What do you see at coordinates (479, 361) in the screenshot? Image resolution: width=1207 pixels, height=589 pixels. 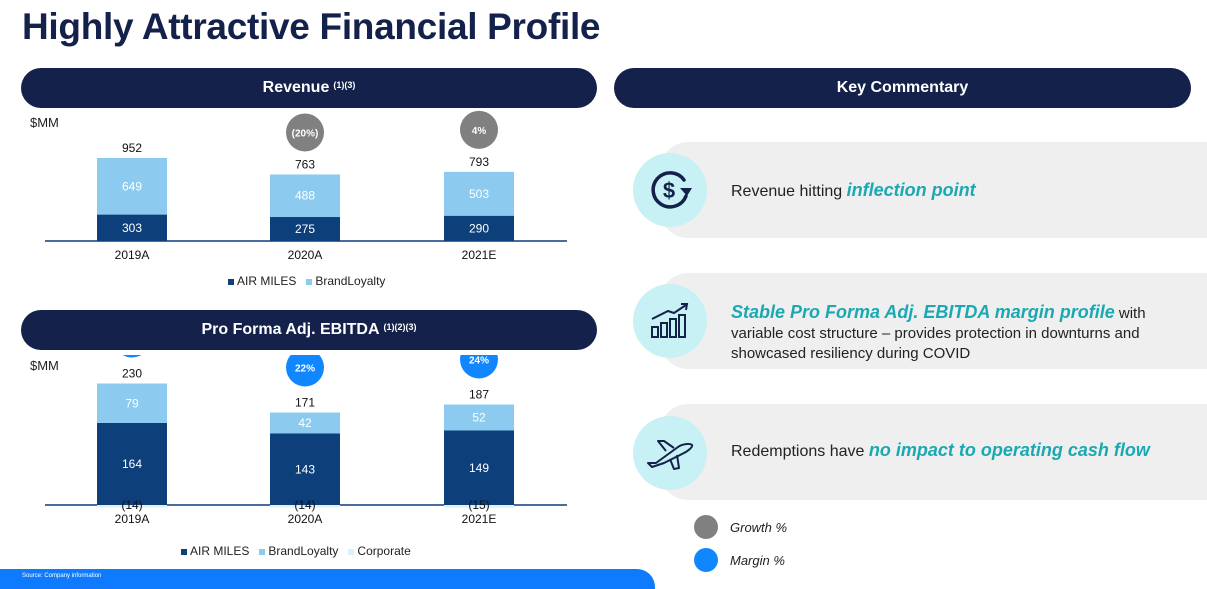 I see `margin-label: 24%` at bounding box center [479, 361].